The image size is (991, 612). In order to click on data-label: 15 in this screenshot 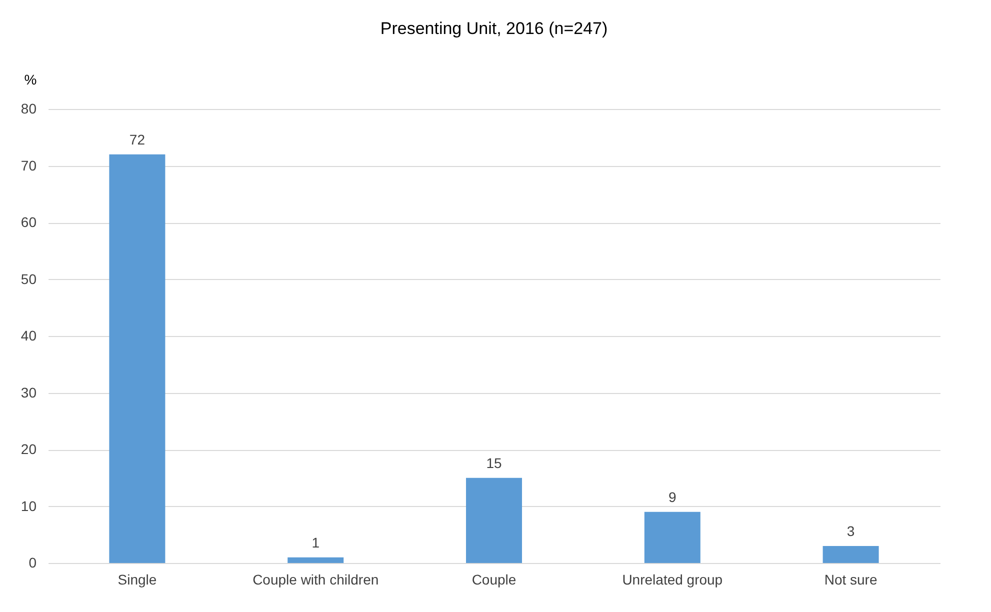, I will do `click(494, 462)`.